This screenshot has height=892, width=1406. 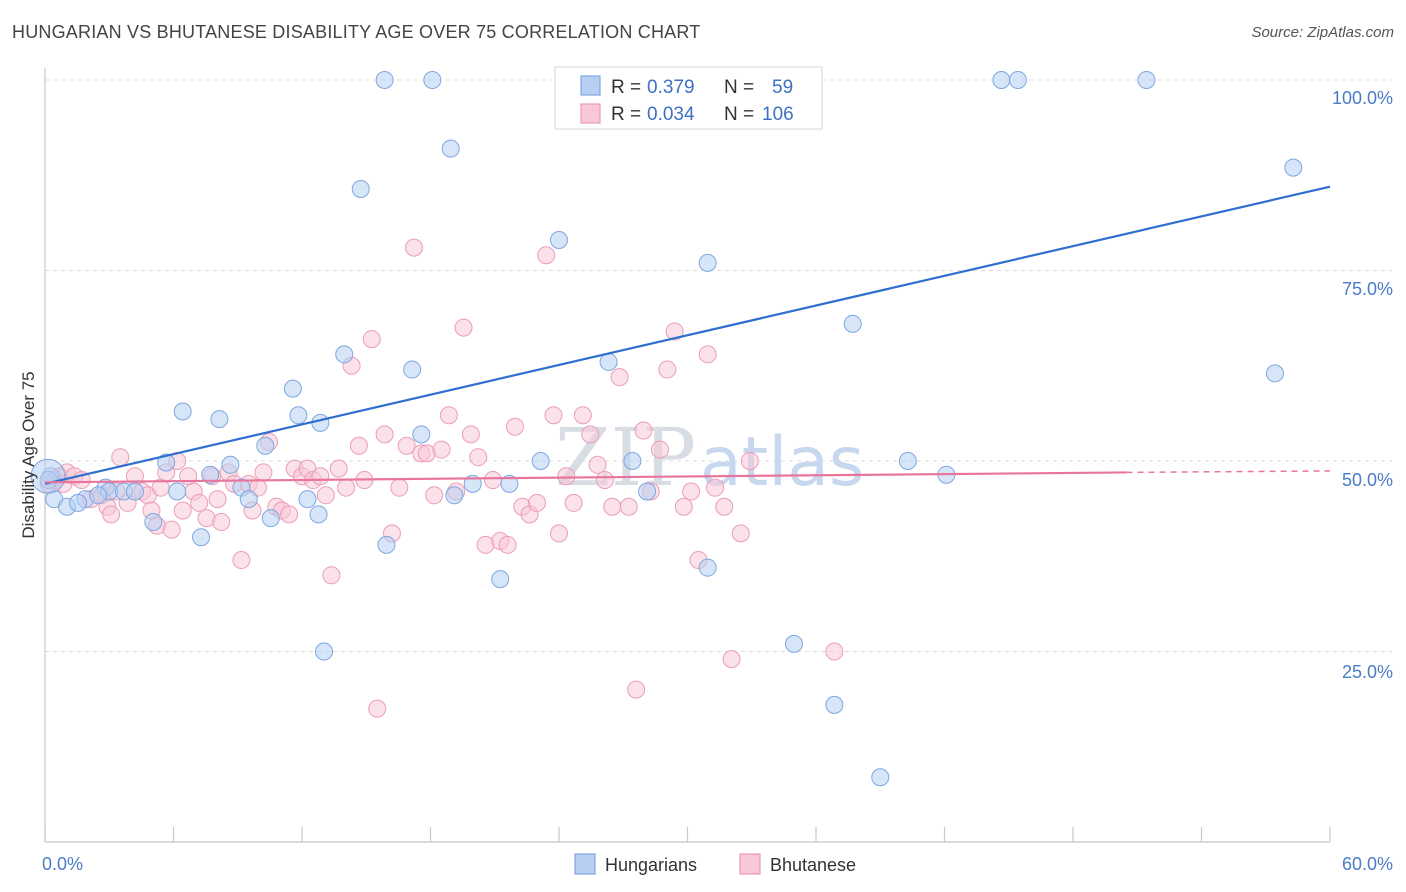 I want to click on y-tick-label: 25.0%, so click(x=1367, y=672).